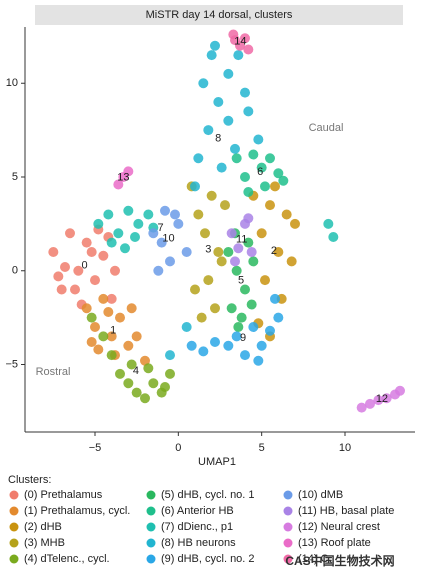  I want to click on legend-label: (7) dDienc., p1, so click(197, 527).